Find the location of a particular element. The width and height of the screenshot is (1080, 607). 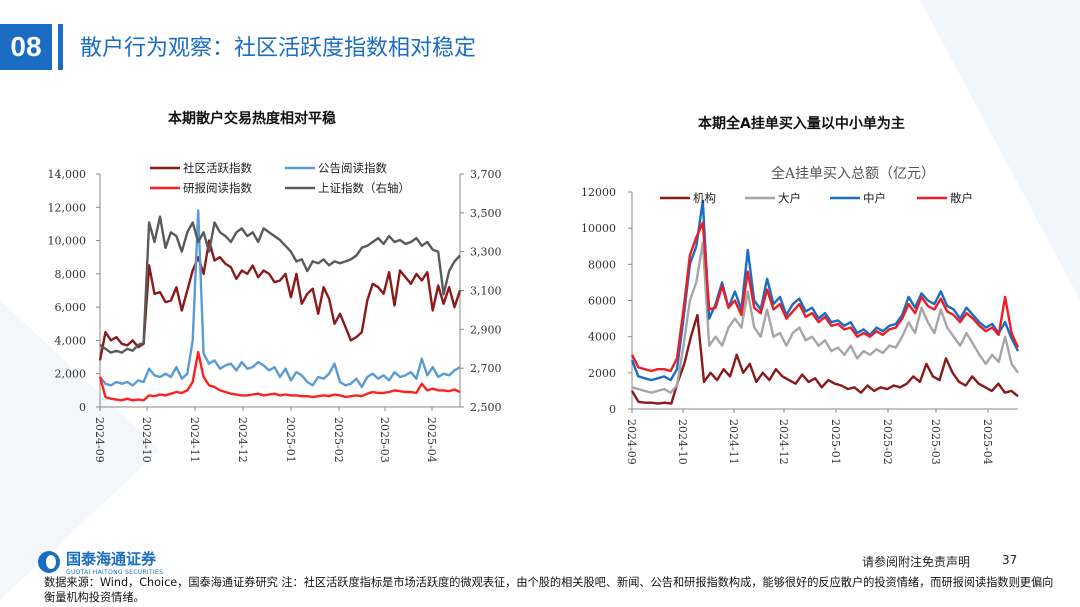

left-chart-title: 本期散户交易热度相对平稳 is located at coordinates (252, 119).